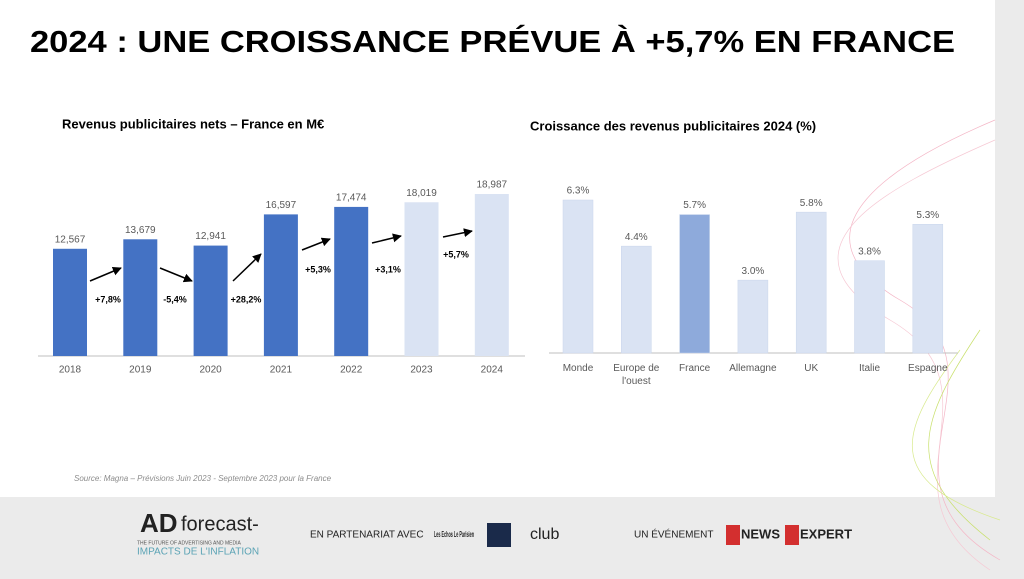 The image size is (1024, 579). What do you see at coordinates (578, 191) in the screenshot?
I see `value-label: 6.3%` at bounding box center [578, 191].